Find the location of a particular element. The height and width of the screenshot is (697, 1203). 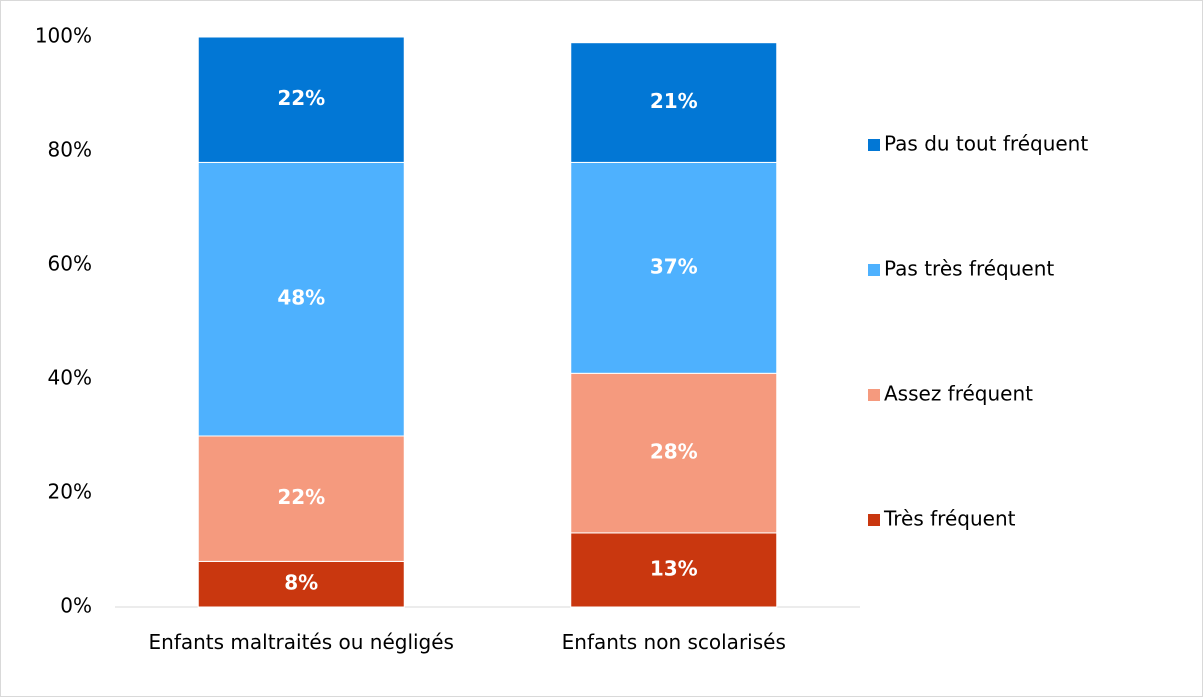

legend-label: Pas très fréquent is located at coordinates (969, 269).